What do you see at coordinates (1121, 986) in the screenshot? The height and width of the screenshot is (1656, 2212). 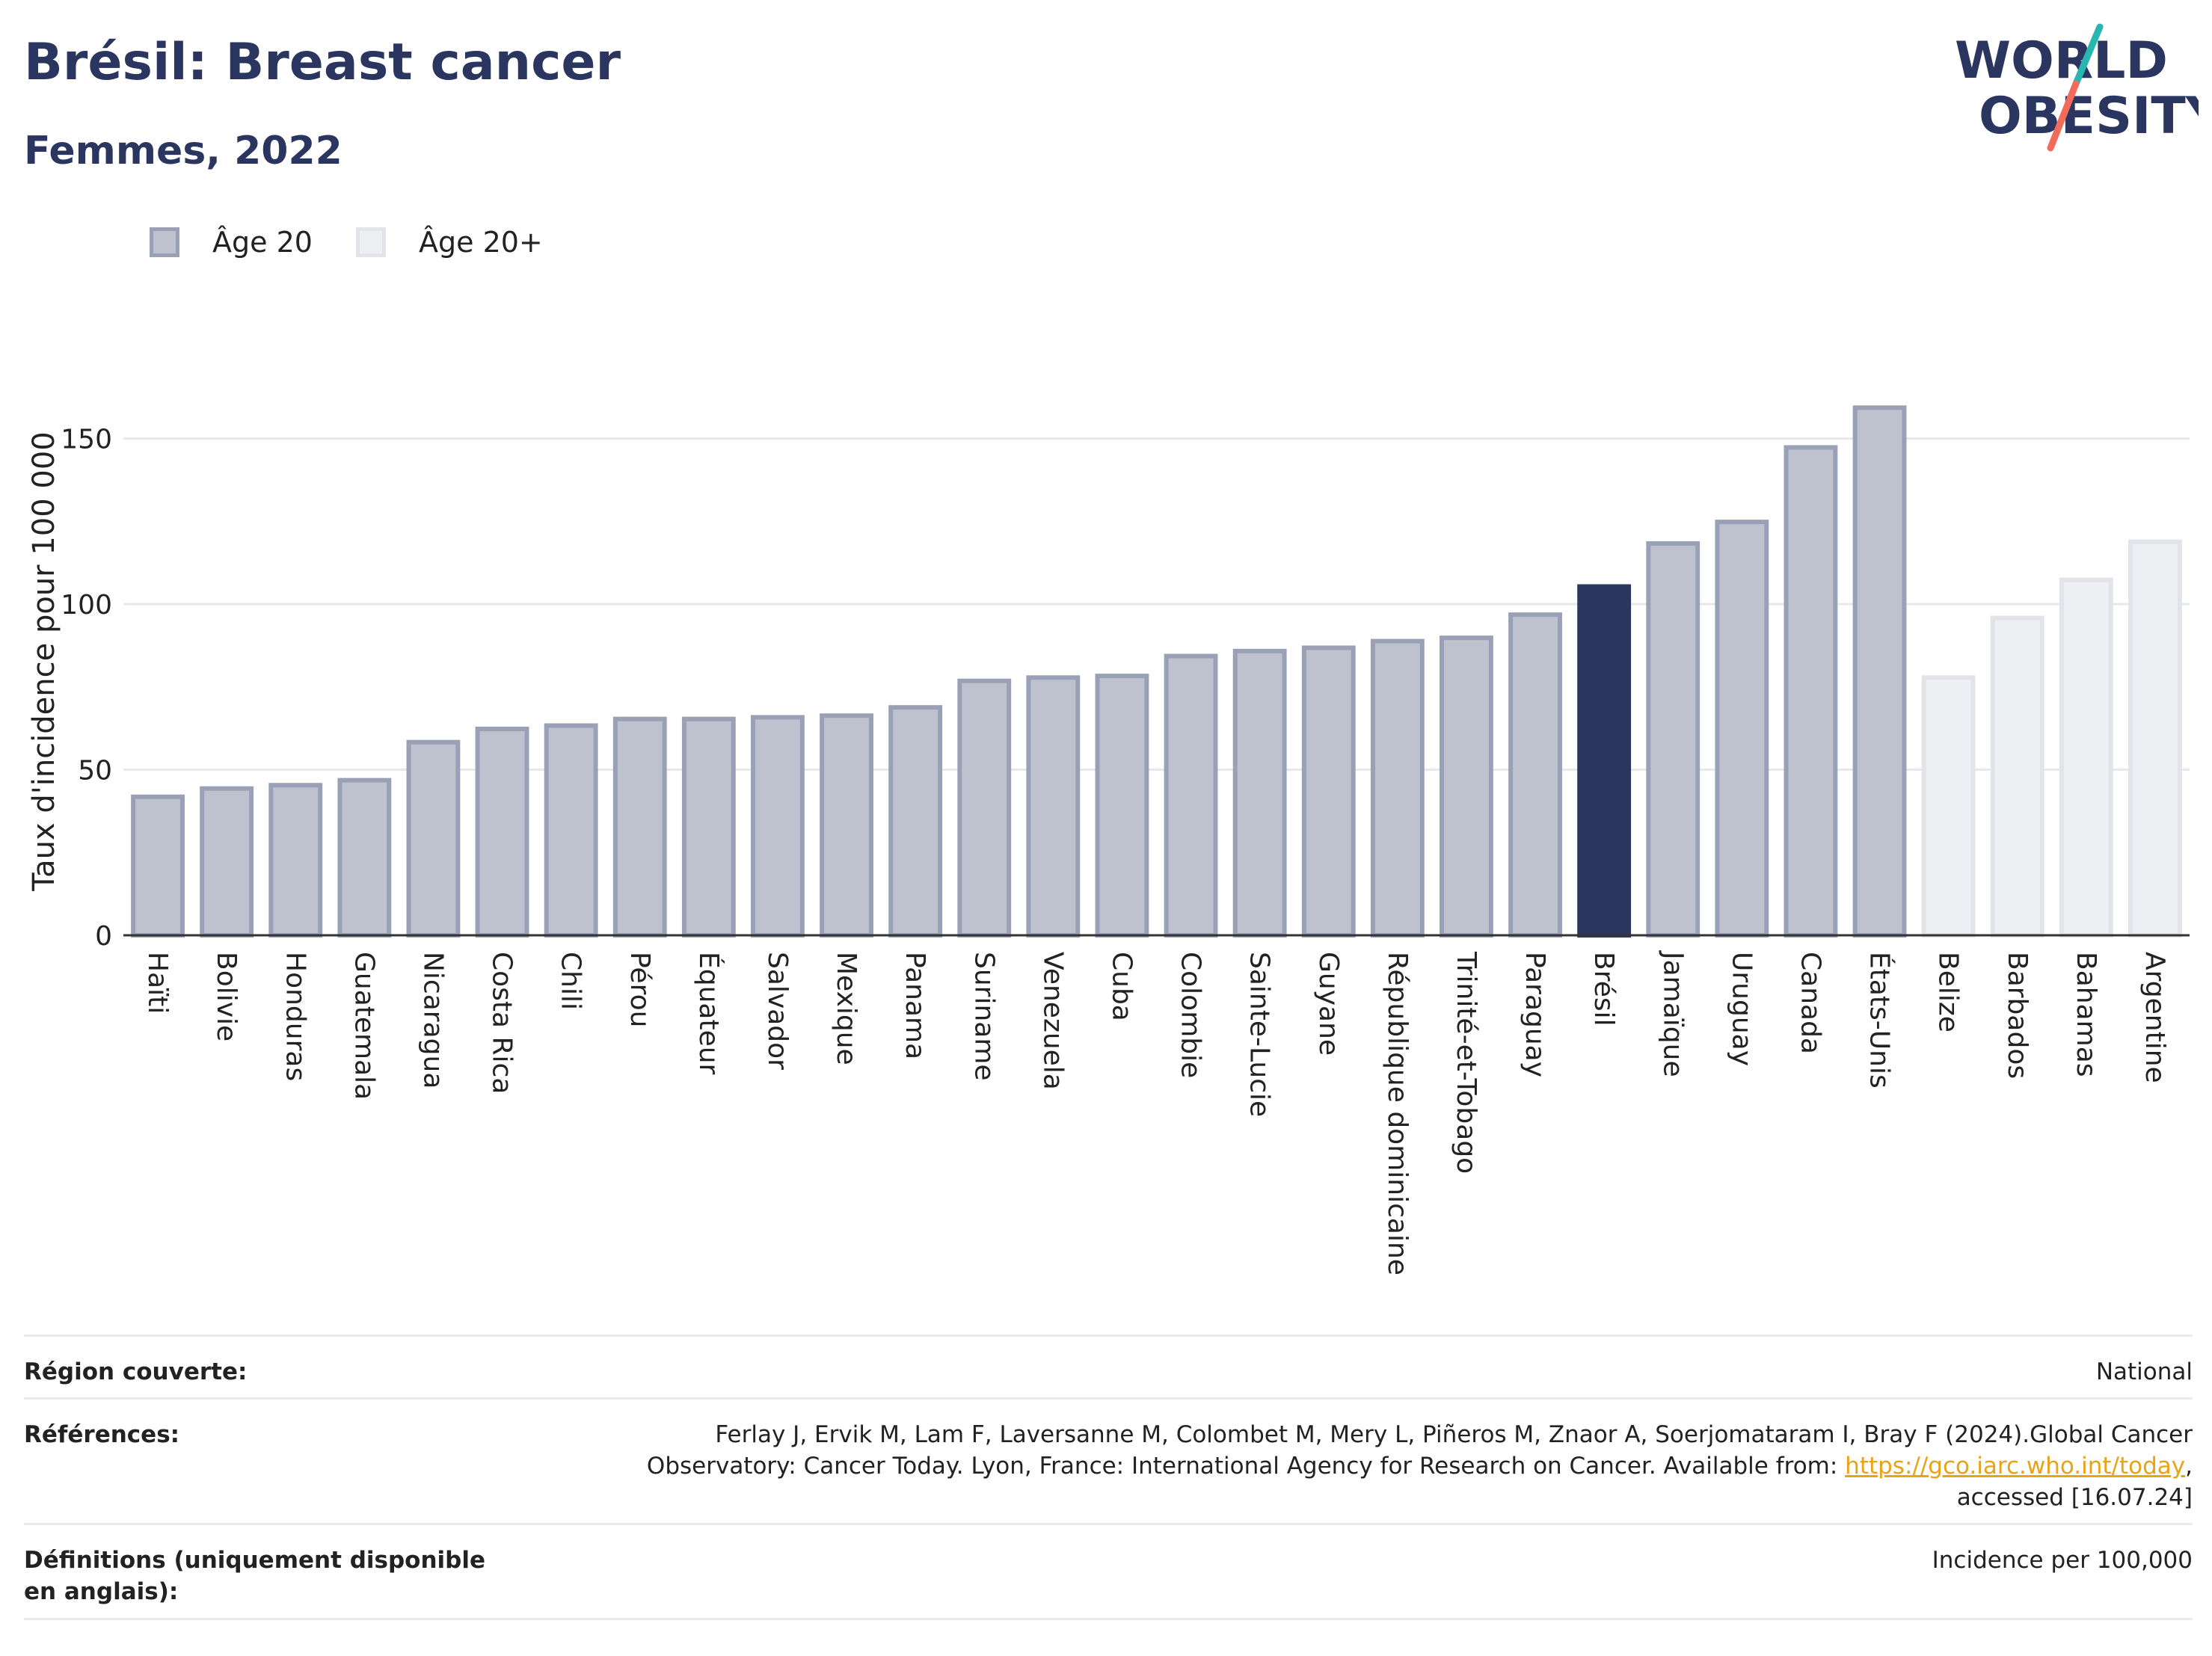 I see `x-tick-label: Cuba` at bounding box center [1121, 986].